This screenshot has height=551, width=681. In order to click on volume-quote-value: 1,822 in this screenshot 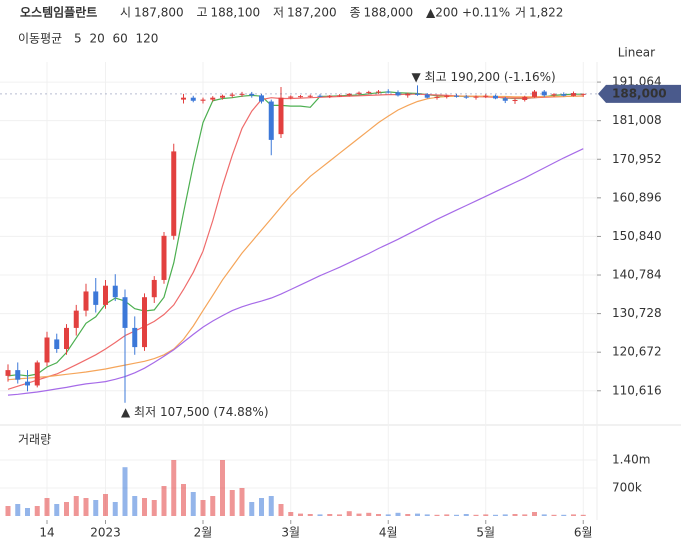, I will do `click(546, 13)`.